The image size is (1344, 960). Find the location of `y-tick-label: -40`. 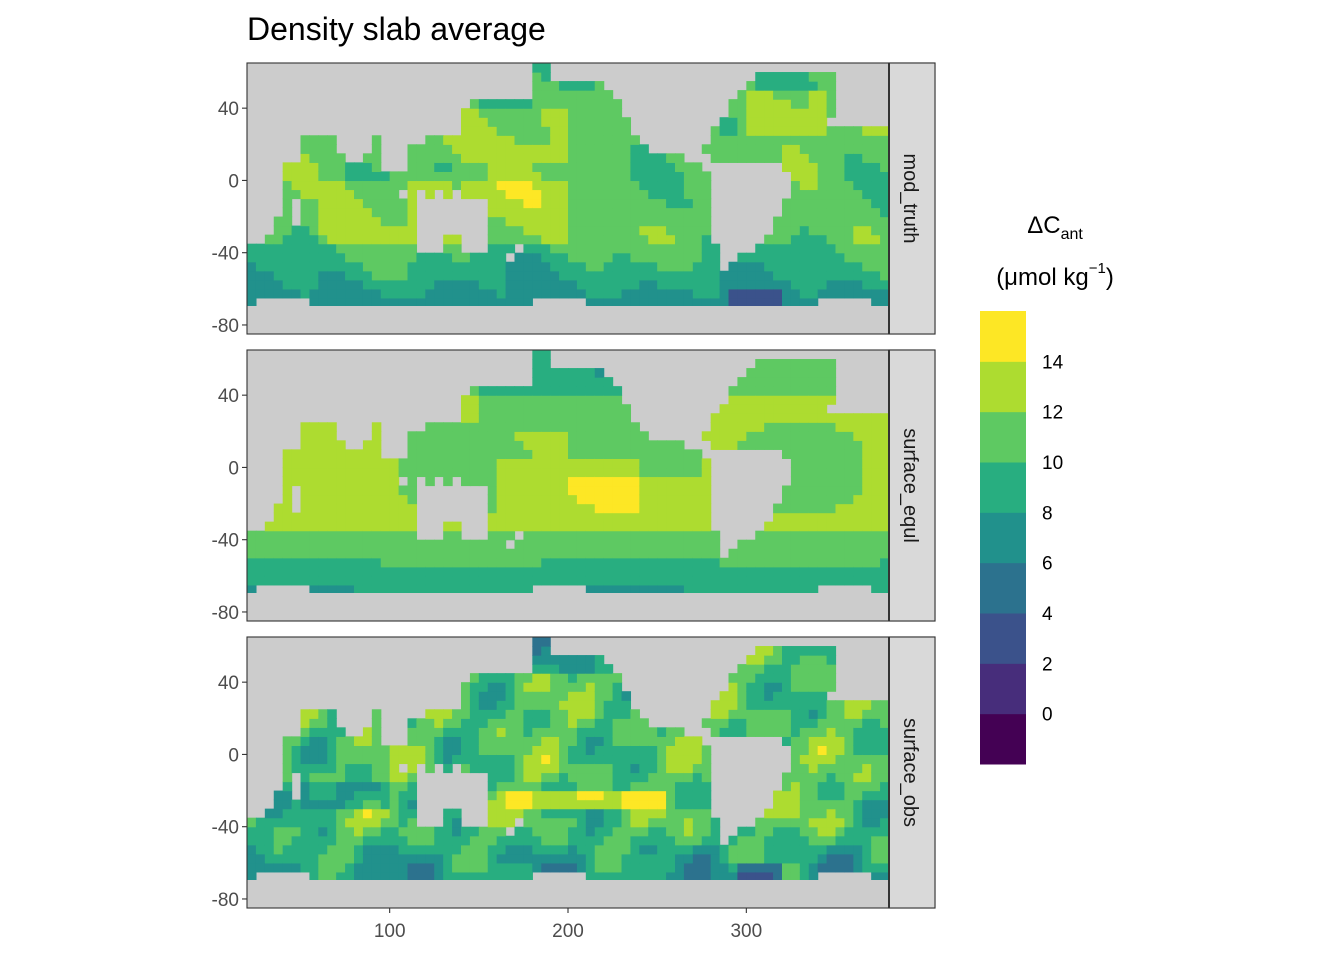

y-tick-label: -40 is located at coordinates (225, 541).